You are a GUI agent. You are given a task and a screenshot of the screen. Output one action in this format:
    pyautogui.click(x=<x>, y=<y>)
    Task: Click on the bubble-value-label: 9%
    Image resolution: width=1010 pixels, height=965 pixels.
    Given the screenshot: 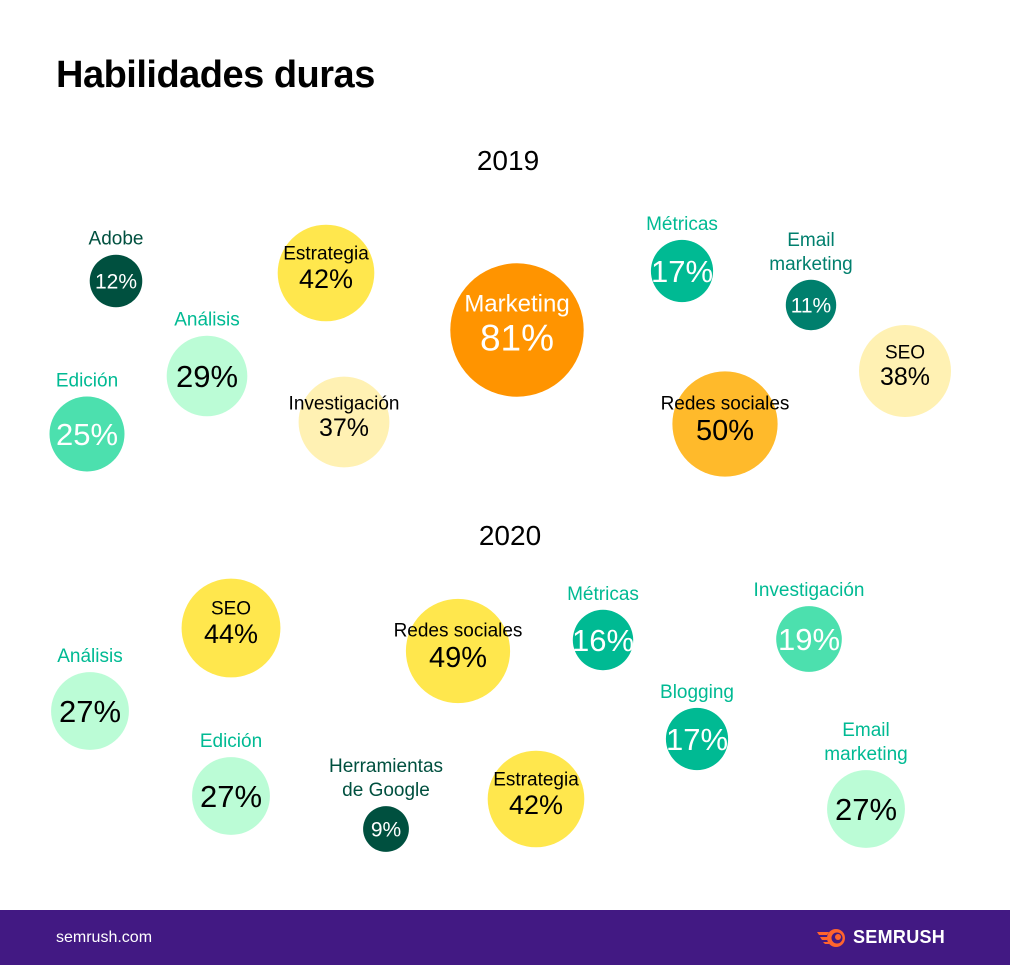 What is the action you would take?
    pyautogui.click(x=386, y=830)
    